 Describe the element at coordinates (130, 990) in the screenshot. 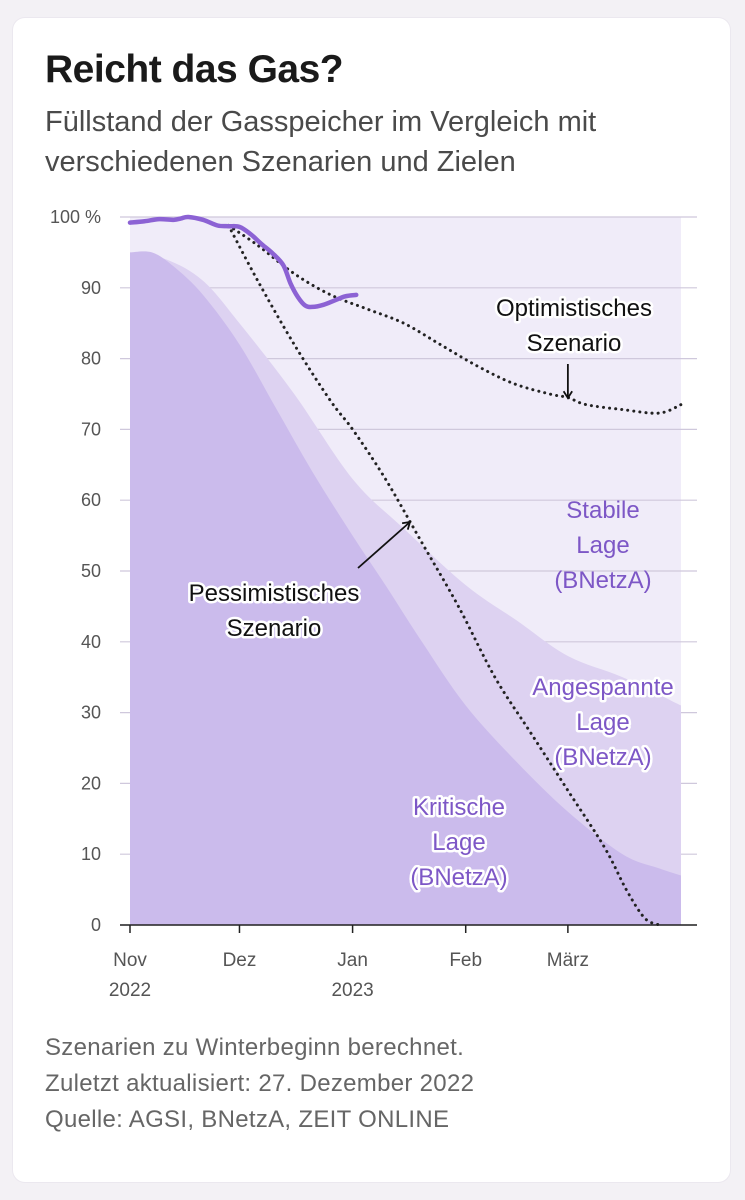

I see `x-tick-sublabel: 2022` at that location.